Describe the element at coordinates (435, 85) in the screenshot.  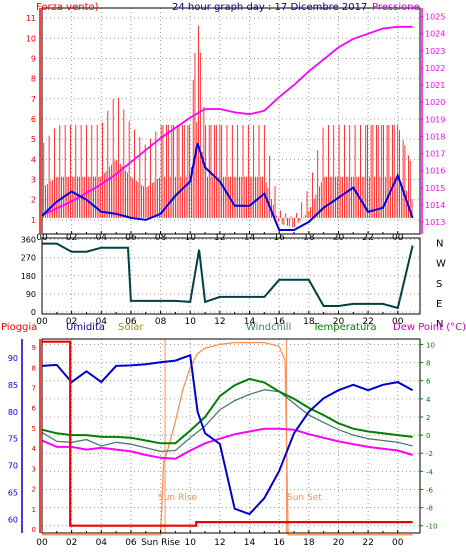
I see `y-right-tick-label: 1021` at that location.